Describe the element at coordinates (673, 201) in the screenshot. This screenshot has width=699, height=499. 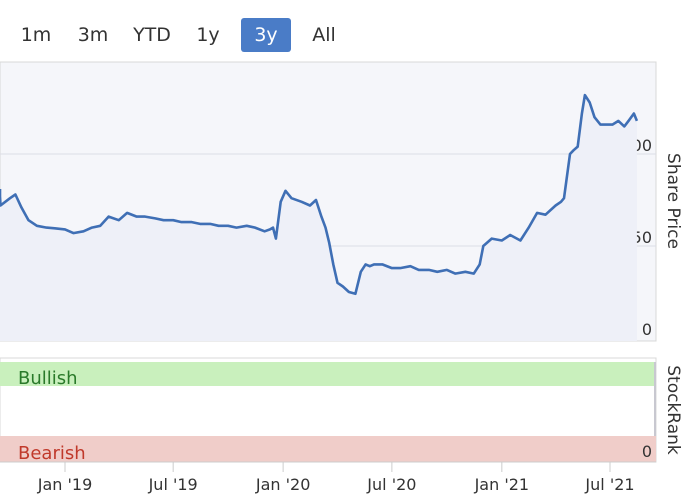
I see `y-axis-title-share-price: Share Price` at that location.